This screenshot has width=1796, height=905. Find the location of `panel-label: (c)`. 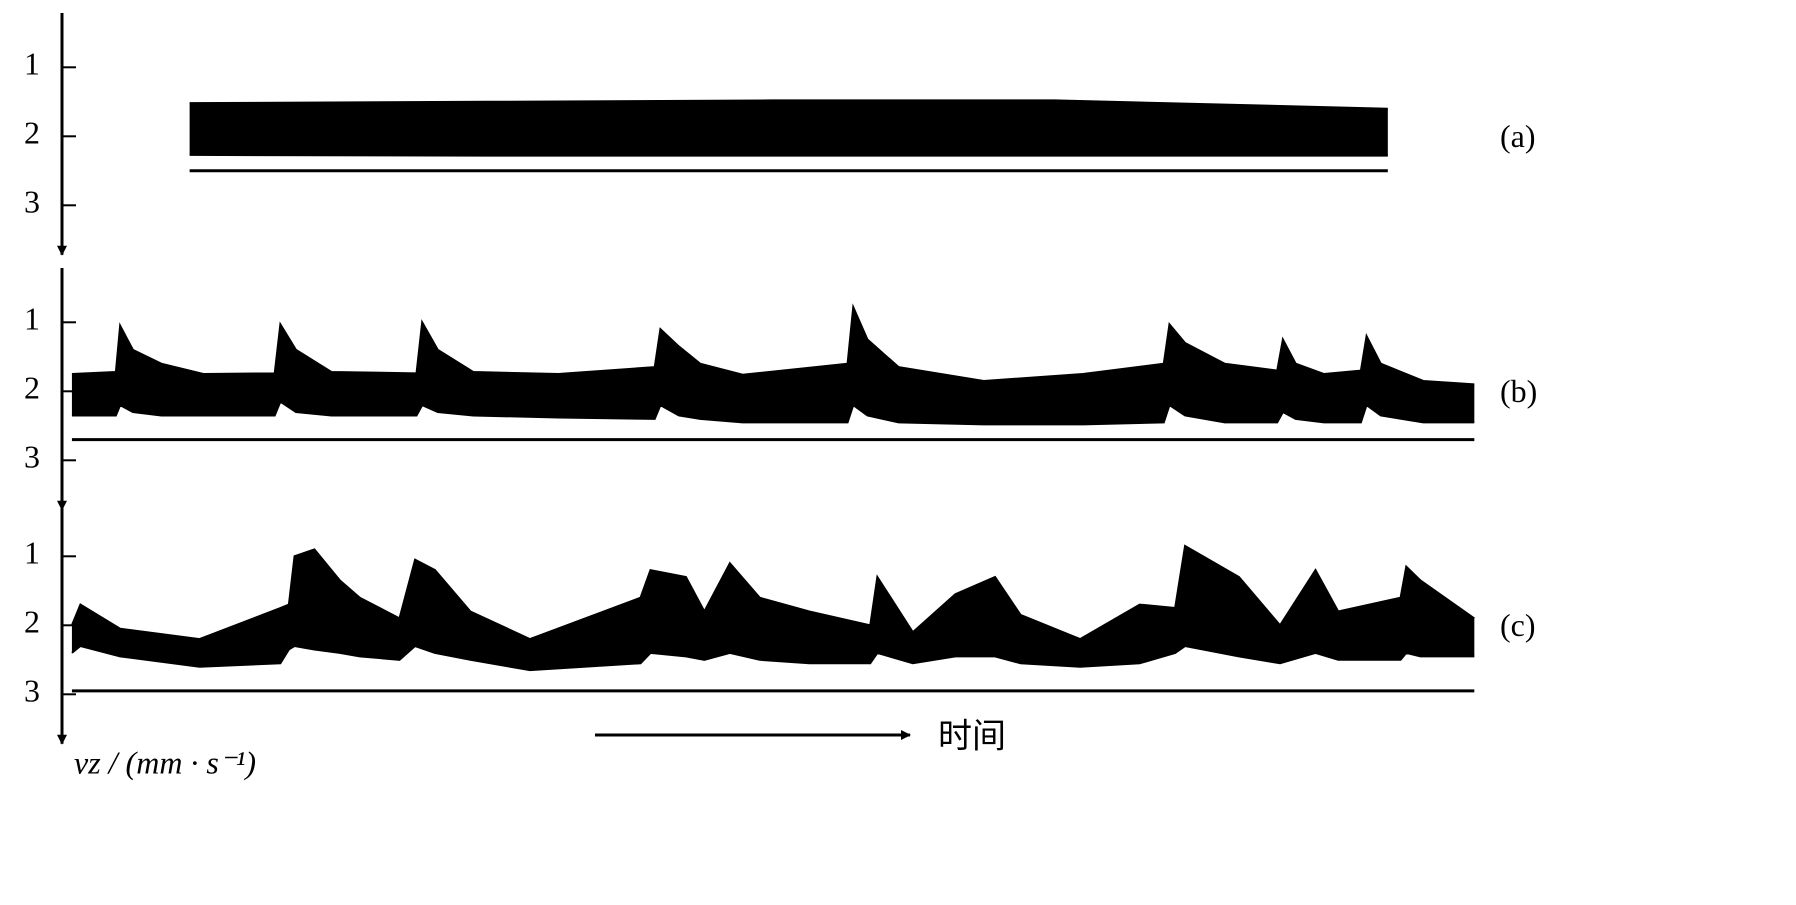

panel-label: (c) is located at coordinates (1518, 625).